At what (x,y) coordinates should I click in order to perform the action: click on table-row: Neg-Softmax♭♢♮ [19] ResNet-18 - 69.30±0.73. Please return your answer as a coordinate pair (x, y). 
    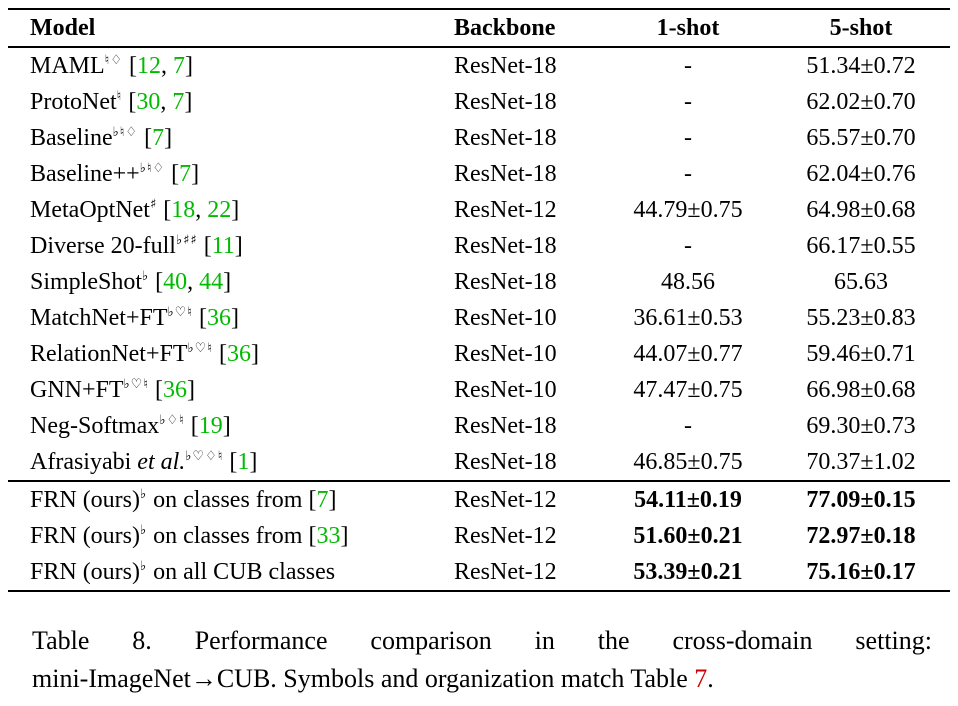
    Looking at the image, I should click on (479, 426).